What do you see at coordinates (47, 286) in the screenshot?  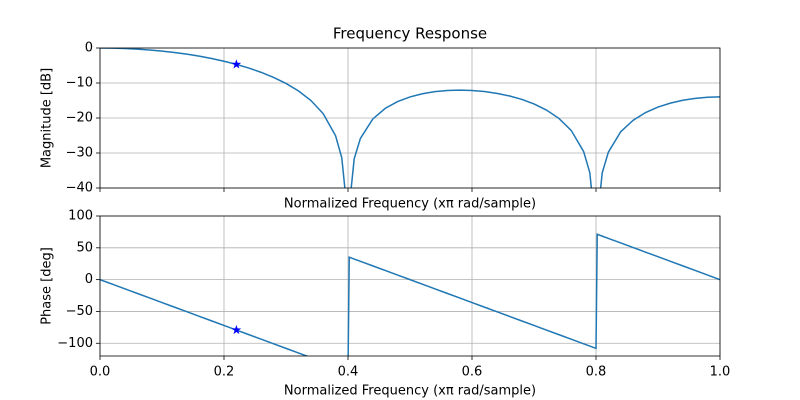 I see `y-axis-label: Phase [deg]` at bounding box center [47, 286].